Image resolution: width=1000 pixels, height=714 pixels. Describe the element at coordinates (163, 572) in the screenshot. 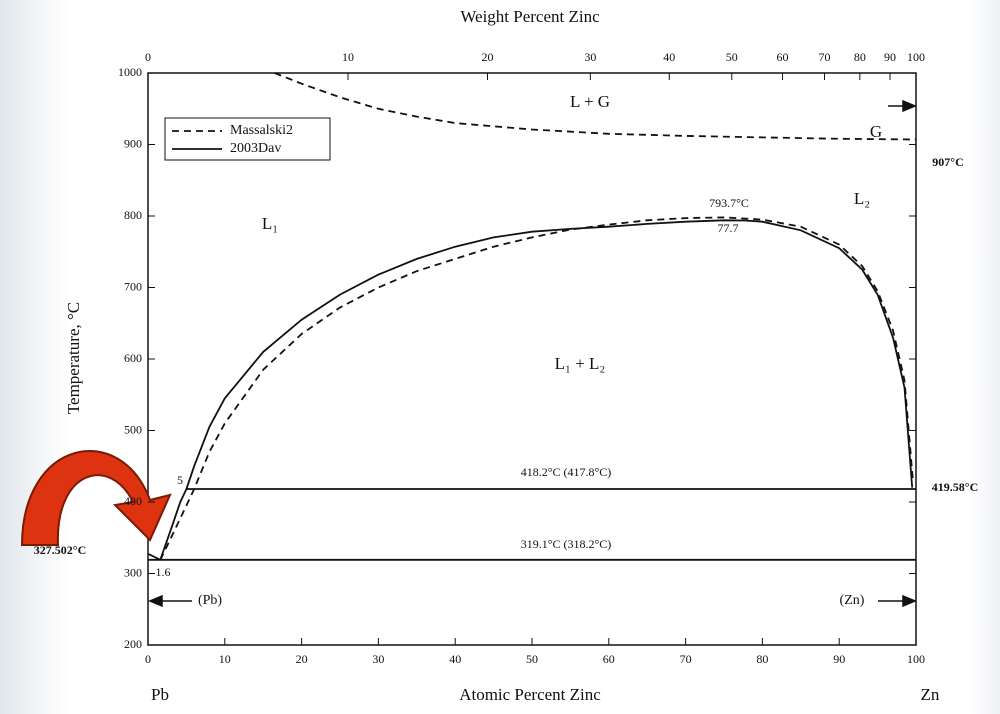

I see `annotation: 1.6` at that location.